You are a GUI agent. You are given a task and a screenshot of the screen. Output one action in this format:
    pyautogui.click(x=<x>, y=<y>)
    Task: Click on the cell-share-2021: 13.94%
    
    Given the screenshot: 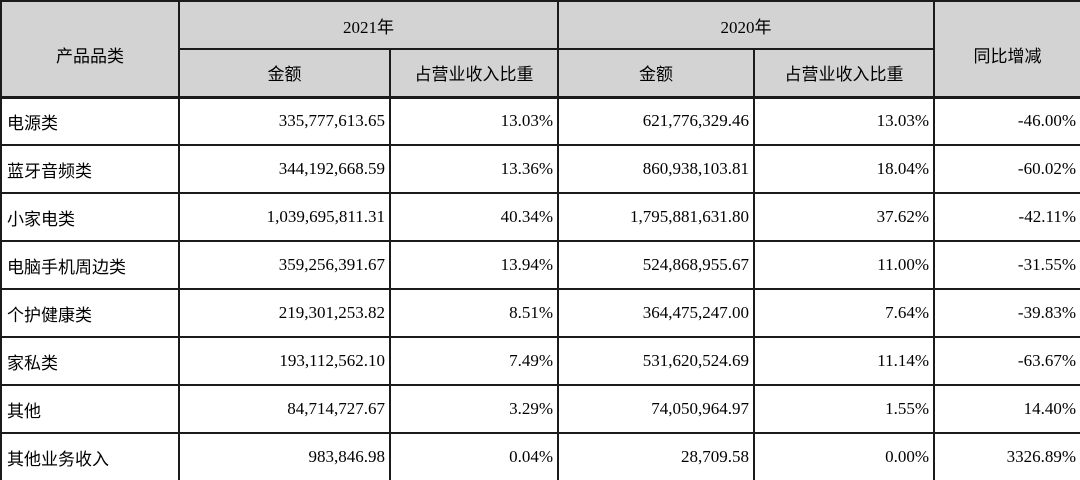 What is the action you would take?
    pyautogui.click(x=474, y=265)
    